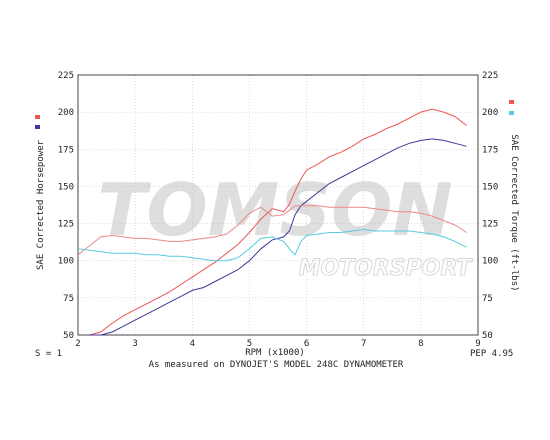 The width and height of the screenshot is (550, 440). What do you see at coordinates (490, 225) in the screenshot?
I see `y-tick-right-3: 125` at bounding box center [490, 225].